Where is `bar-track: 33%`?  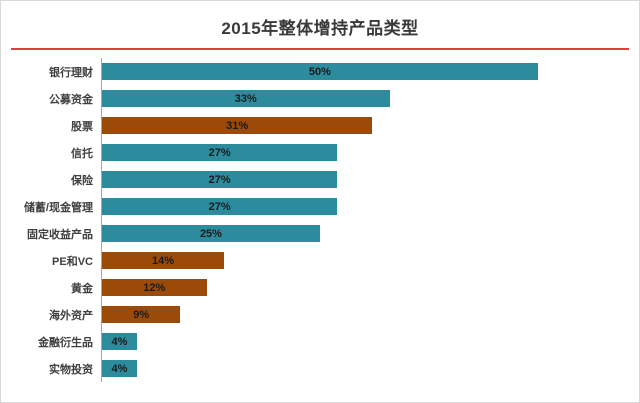
bar-track: 33% is located at coordinates (363, 98).